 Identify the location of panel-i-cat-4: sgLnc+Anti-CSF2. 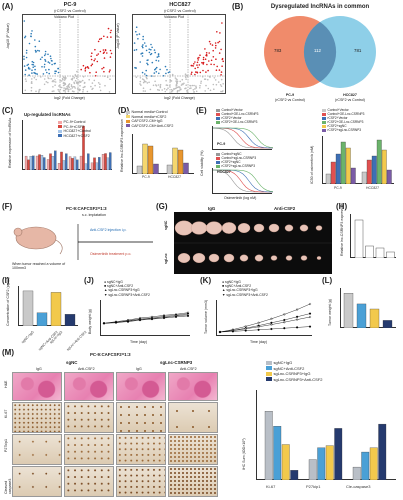
(76, 341).